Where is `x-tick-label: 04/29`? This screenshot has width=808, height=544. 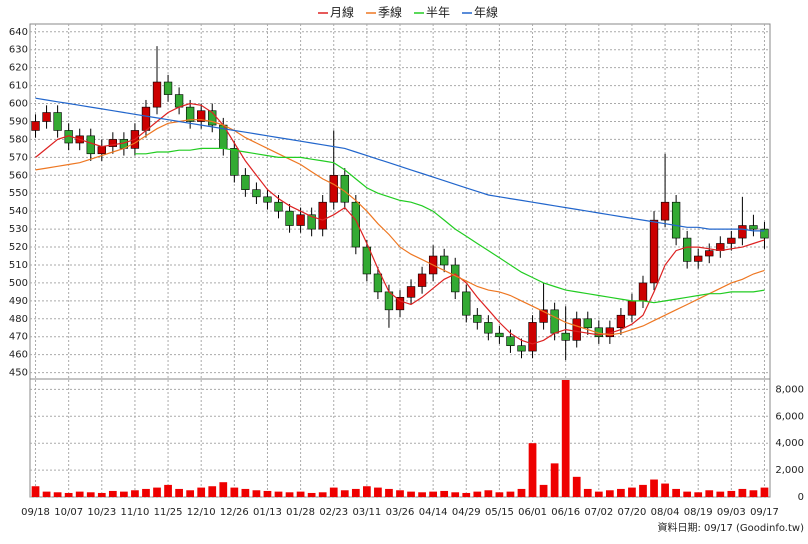
x-tick-label: 04/29 is located at coordinates (466, 512).